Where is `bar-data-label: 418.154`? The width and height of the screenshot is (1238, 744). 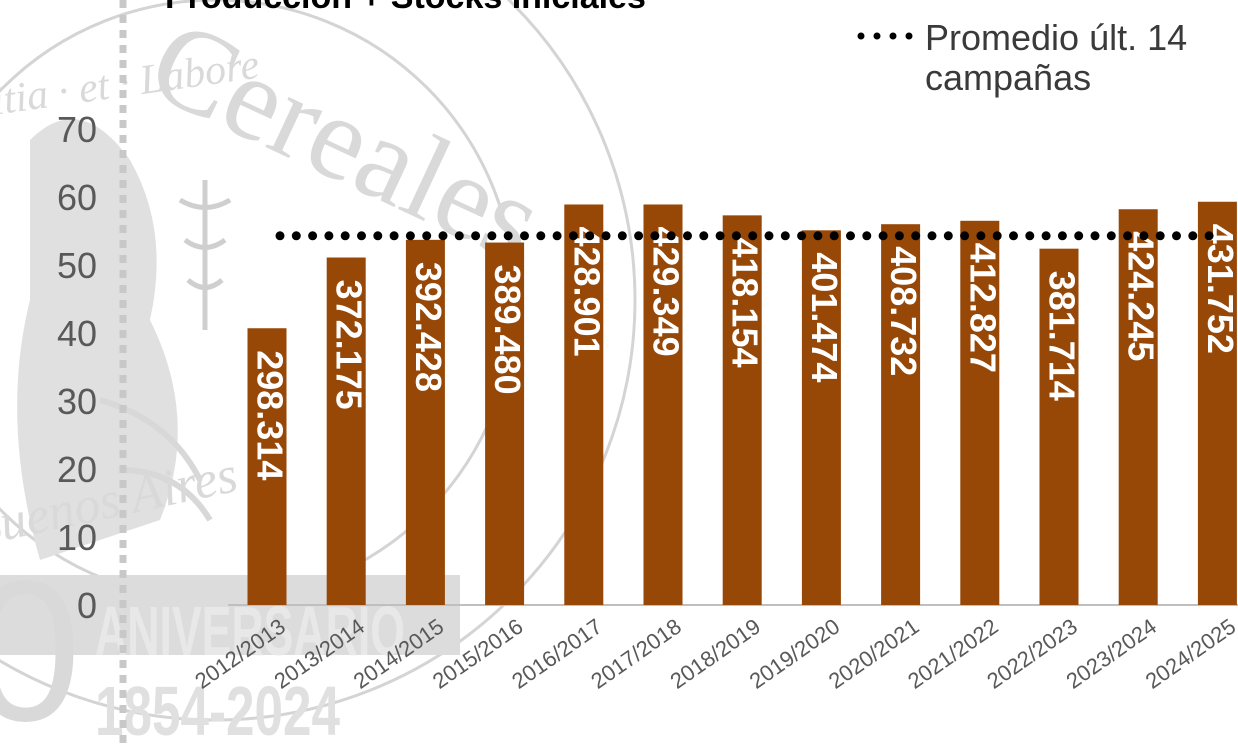 bar-data-label: 418.154 is located at coordinates (745, 302).